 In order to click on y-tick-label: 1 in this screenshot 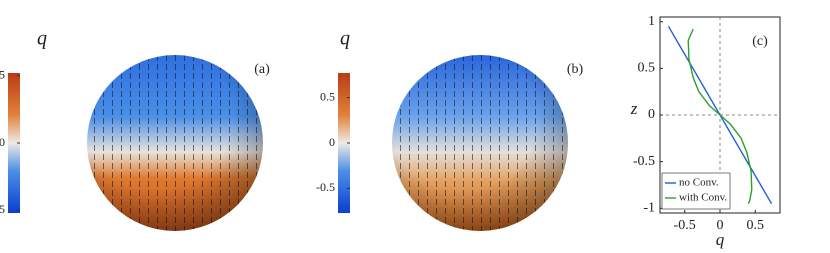, I will do `click(651, 21)`.